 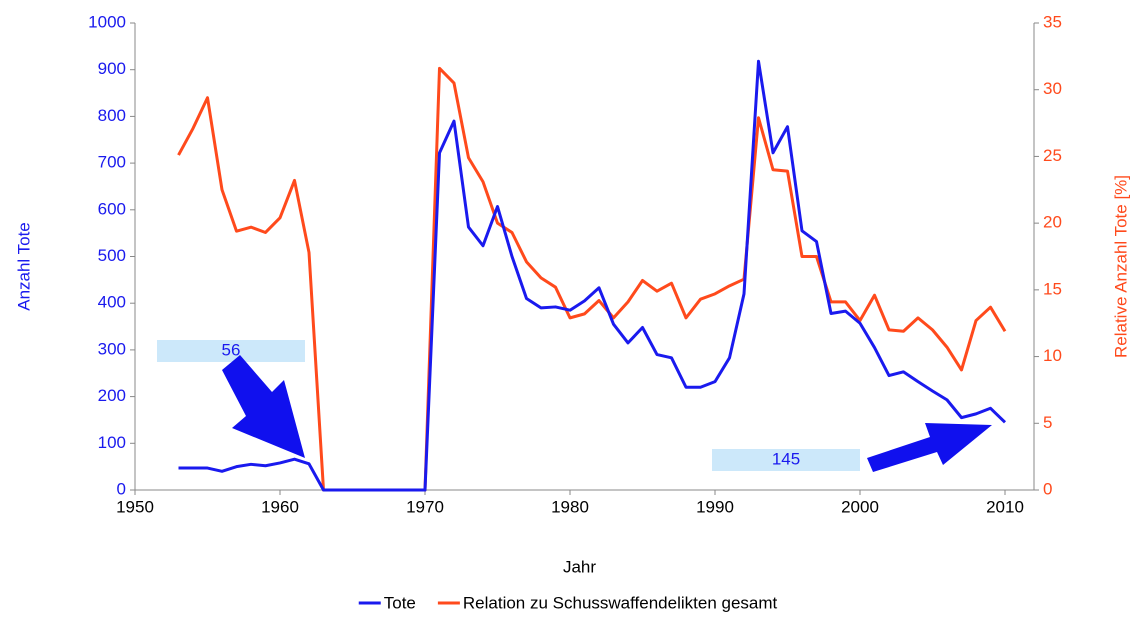 What do you see at coordinates (1052, 21) in the screenshot?
I see `y2-tick-label: 35` at bounding box center [1052, 21].